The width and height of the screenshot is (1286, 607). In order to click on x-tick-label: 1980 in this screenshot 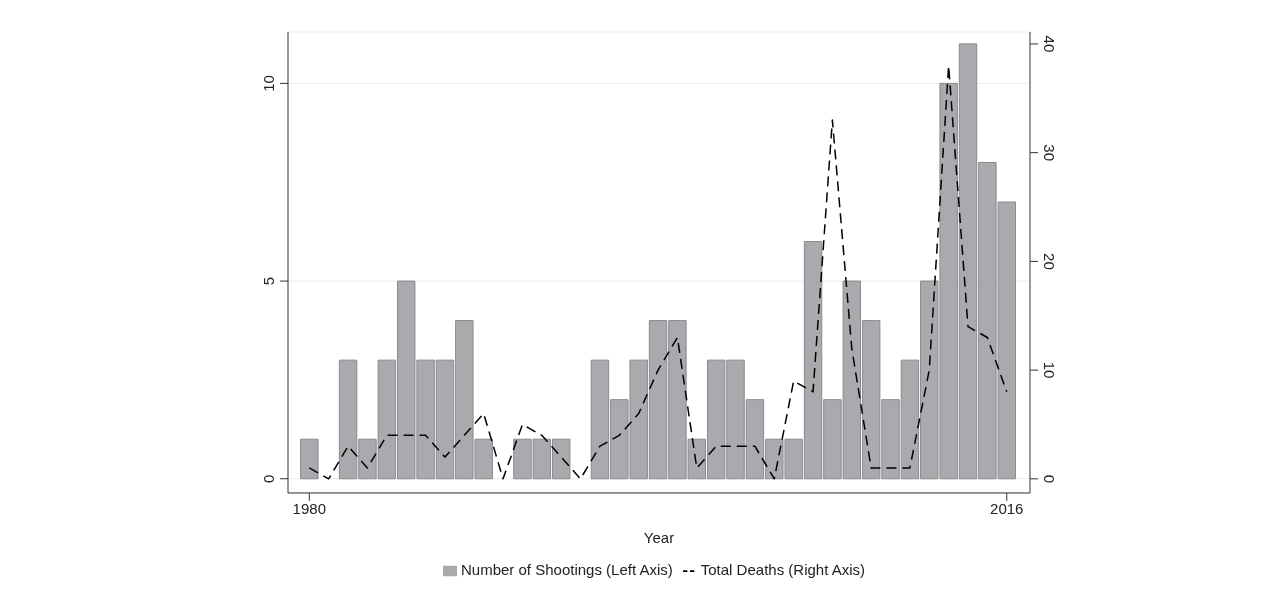, I will do `click(309, 508)`.